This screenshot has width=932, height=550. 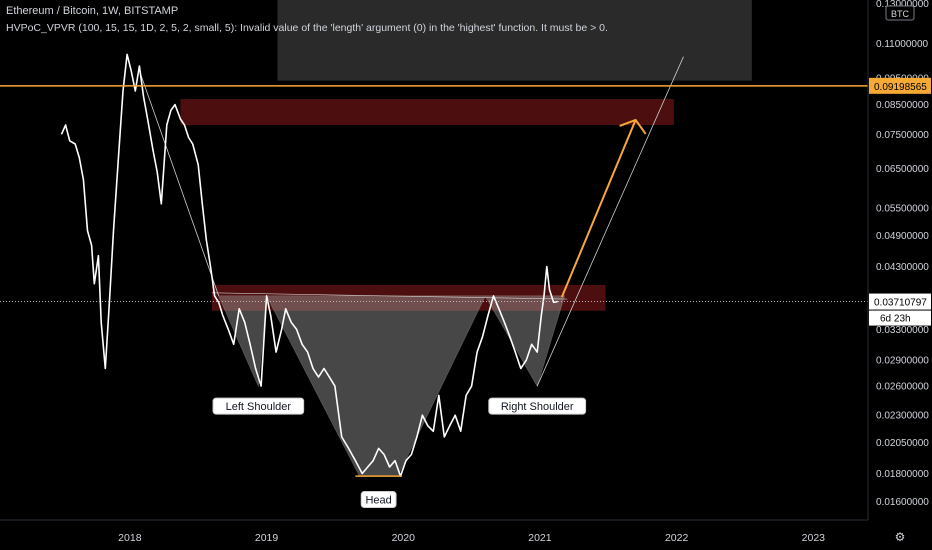 I want to click on y-tick-label-10: 0.03300000, so click(x=902, y=330).